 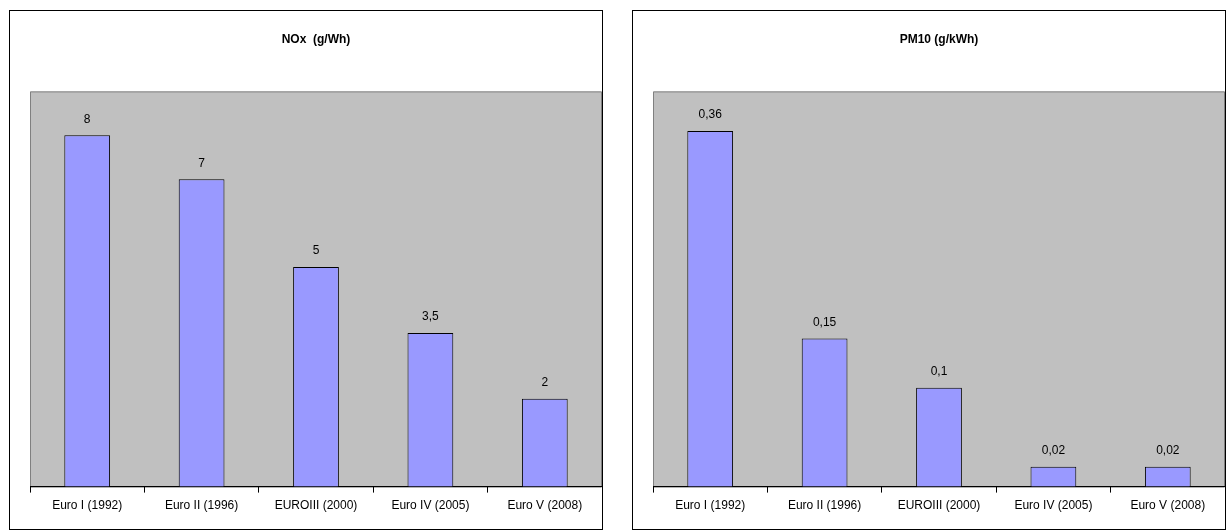 I want to click on data-label: 5, so click(x=316, y=250).